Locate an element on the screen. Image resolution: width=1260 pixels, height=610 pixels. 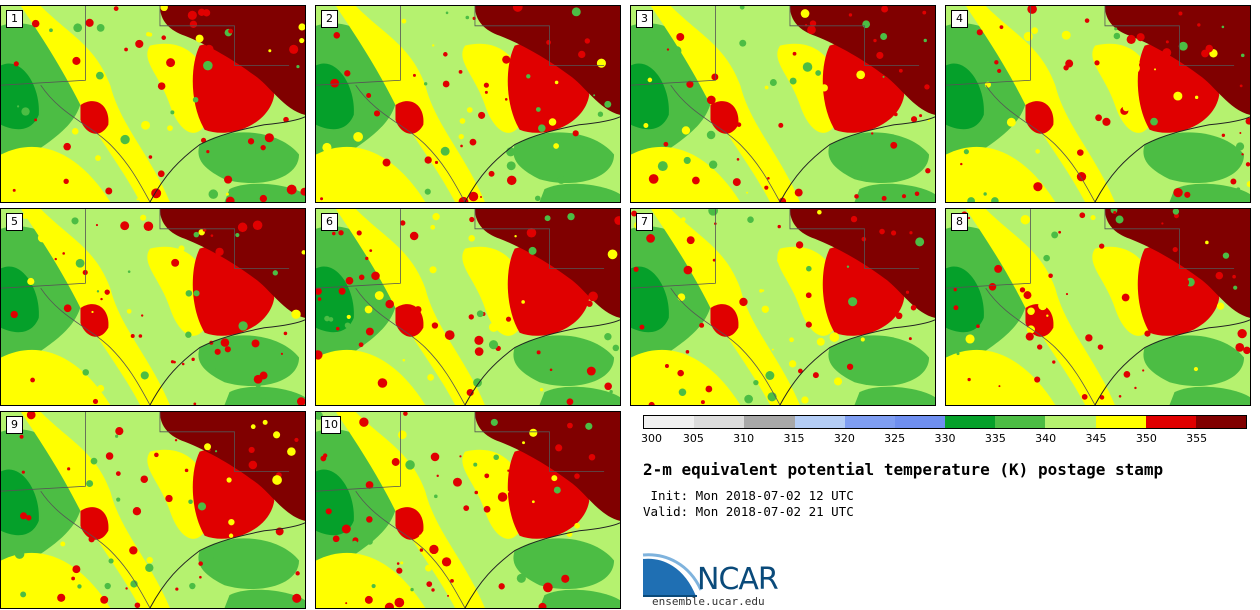
postage-stamp-2: 2 is located at coordinates (468, 104).